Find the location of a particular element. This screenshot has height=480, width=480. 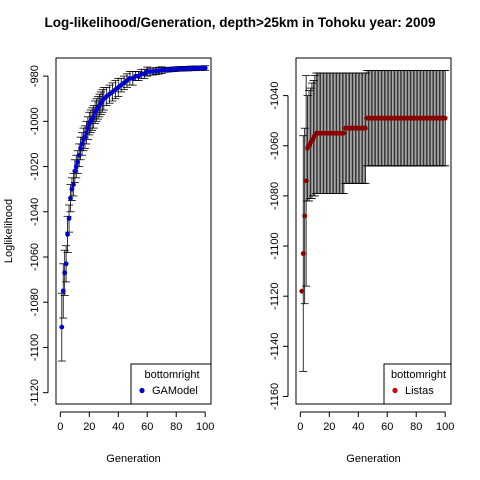

legend: bottomright Listas is located at coordinates (417, 384).